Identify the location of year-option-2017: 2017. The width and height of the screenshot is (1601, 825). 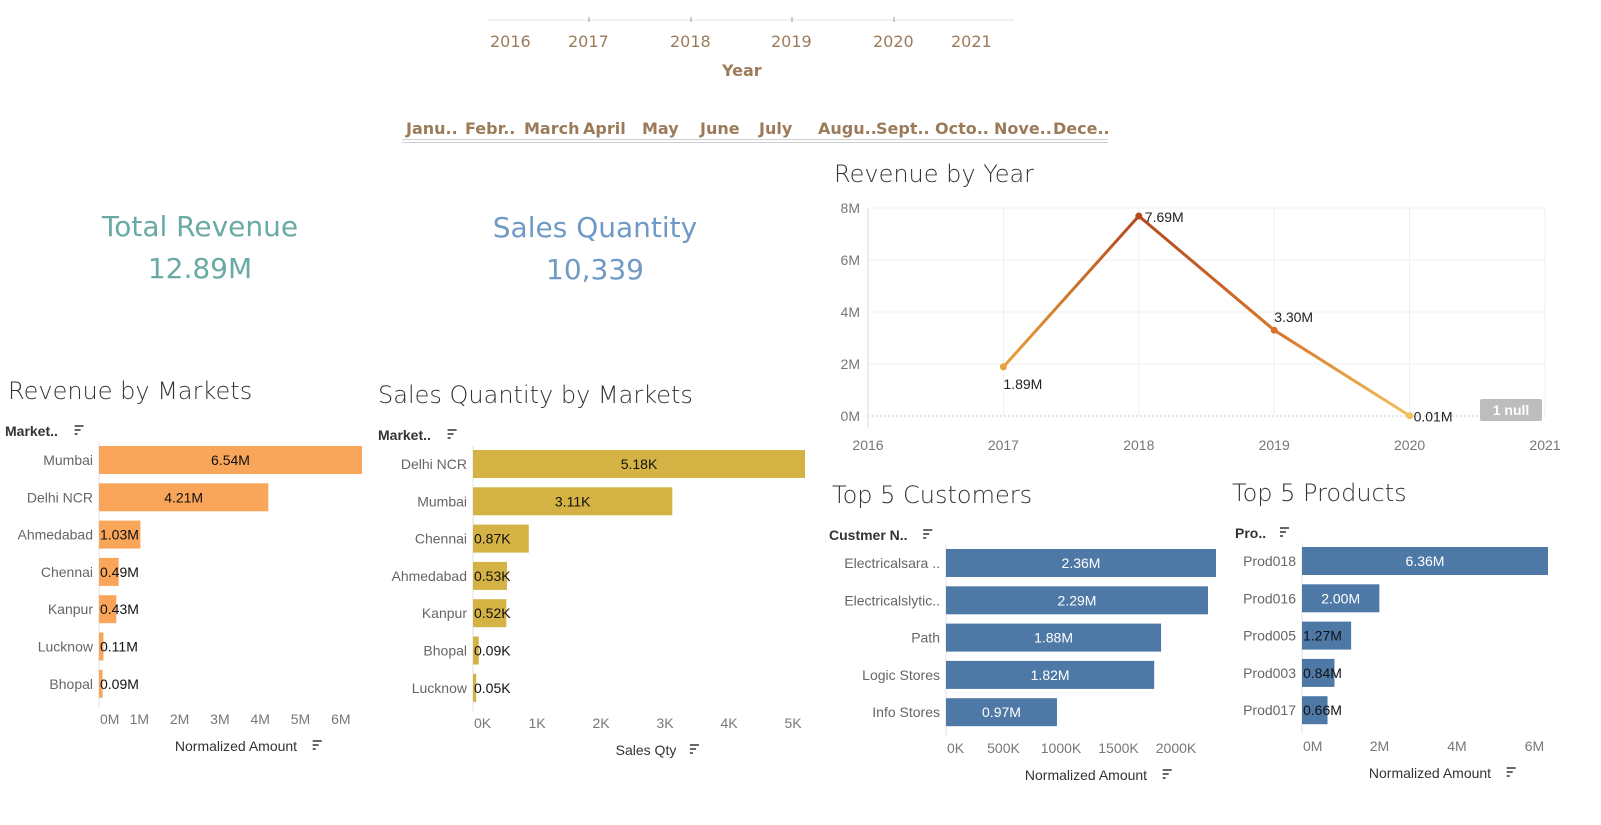
(588, 41).